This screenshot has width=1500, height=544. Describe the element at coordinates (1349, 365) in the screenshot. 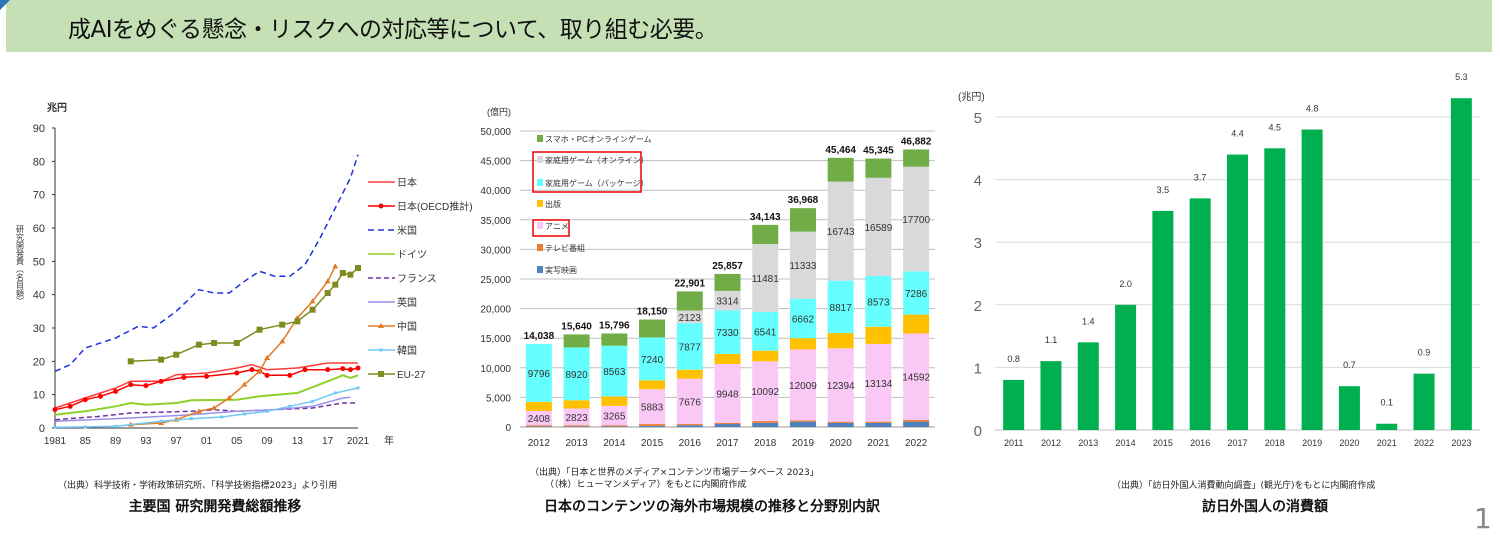

I see `data-label: 0.7` at that location.